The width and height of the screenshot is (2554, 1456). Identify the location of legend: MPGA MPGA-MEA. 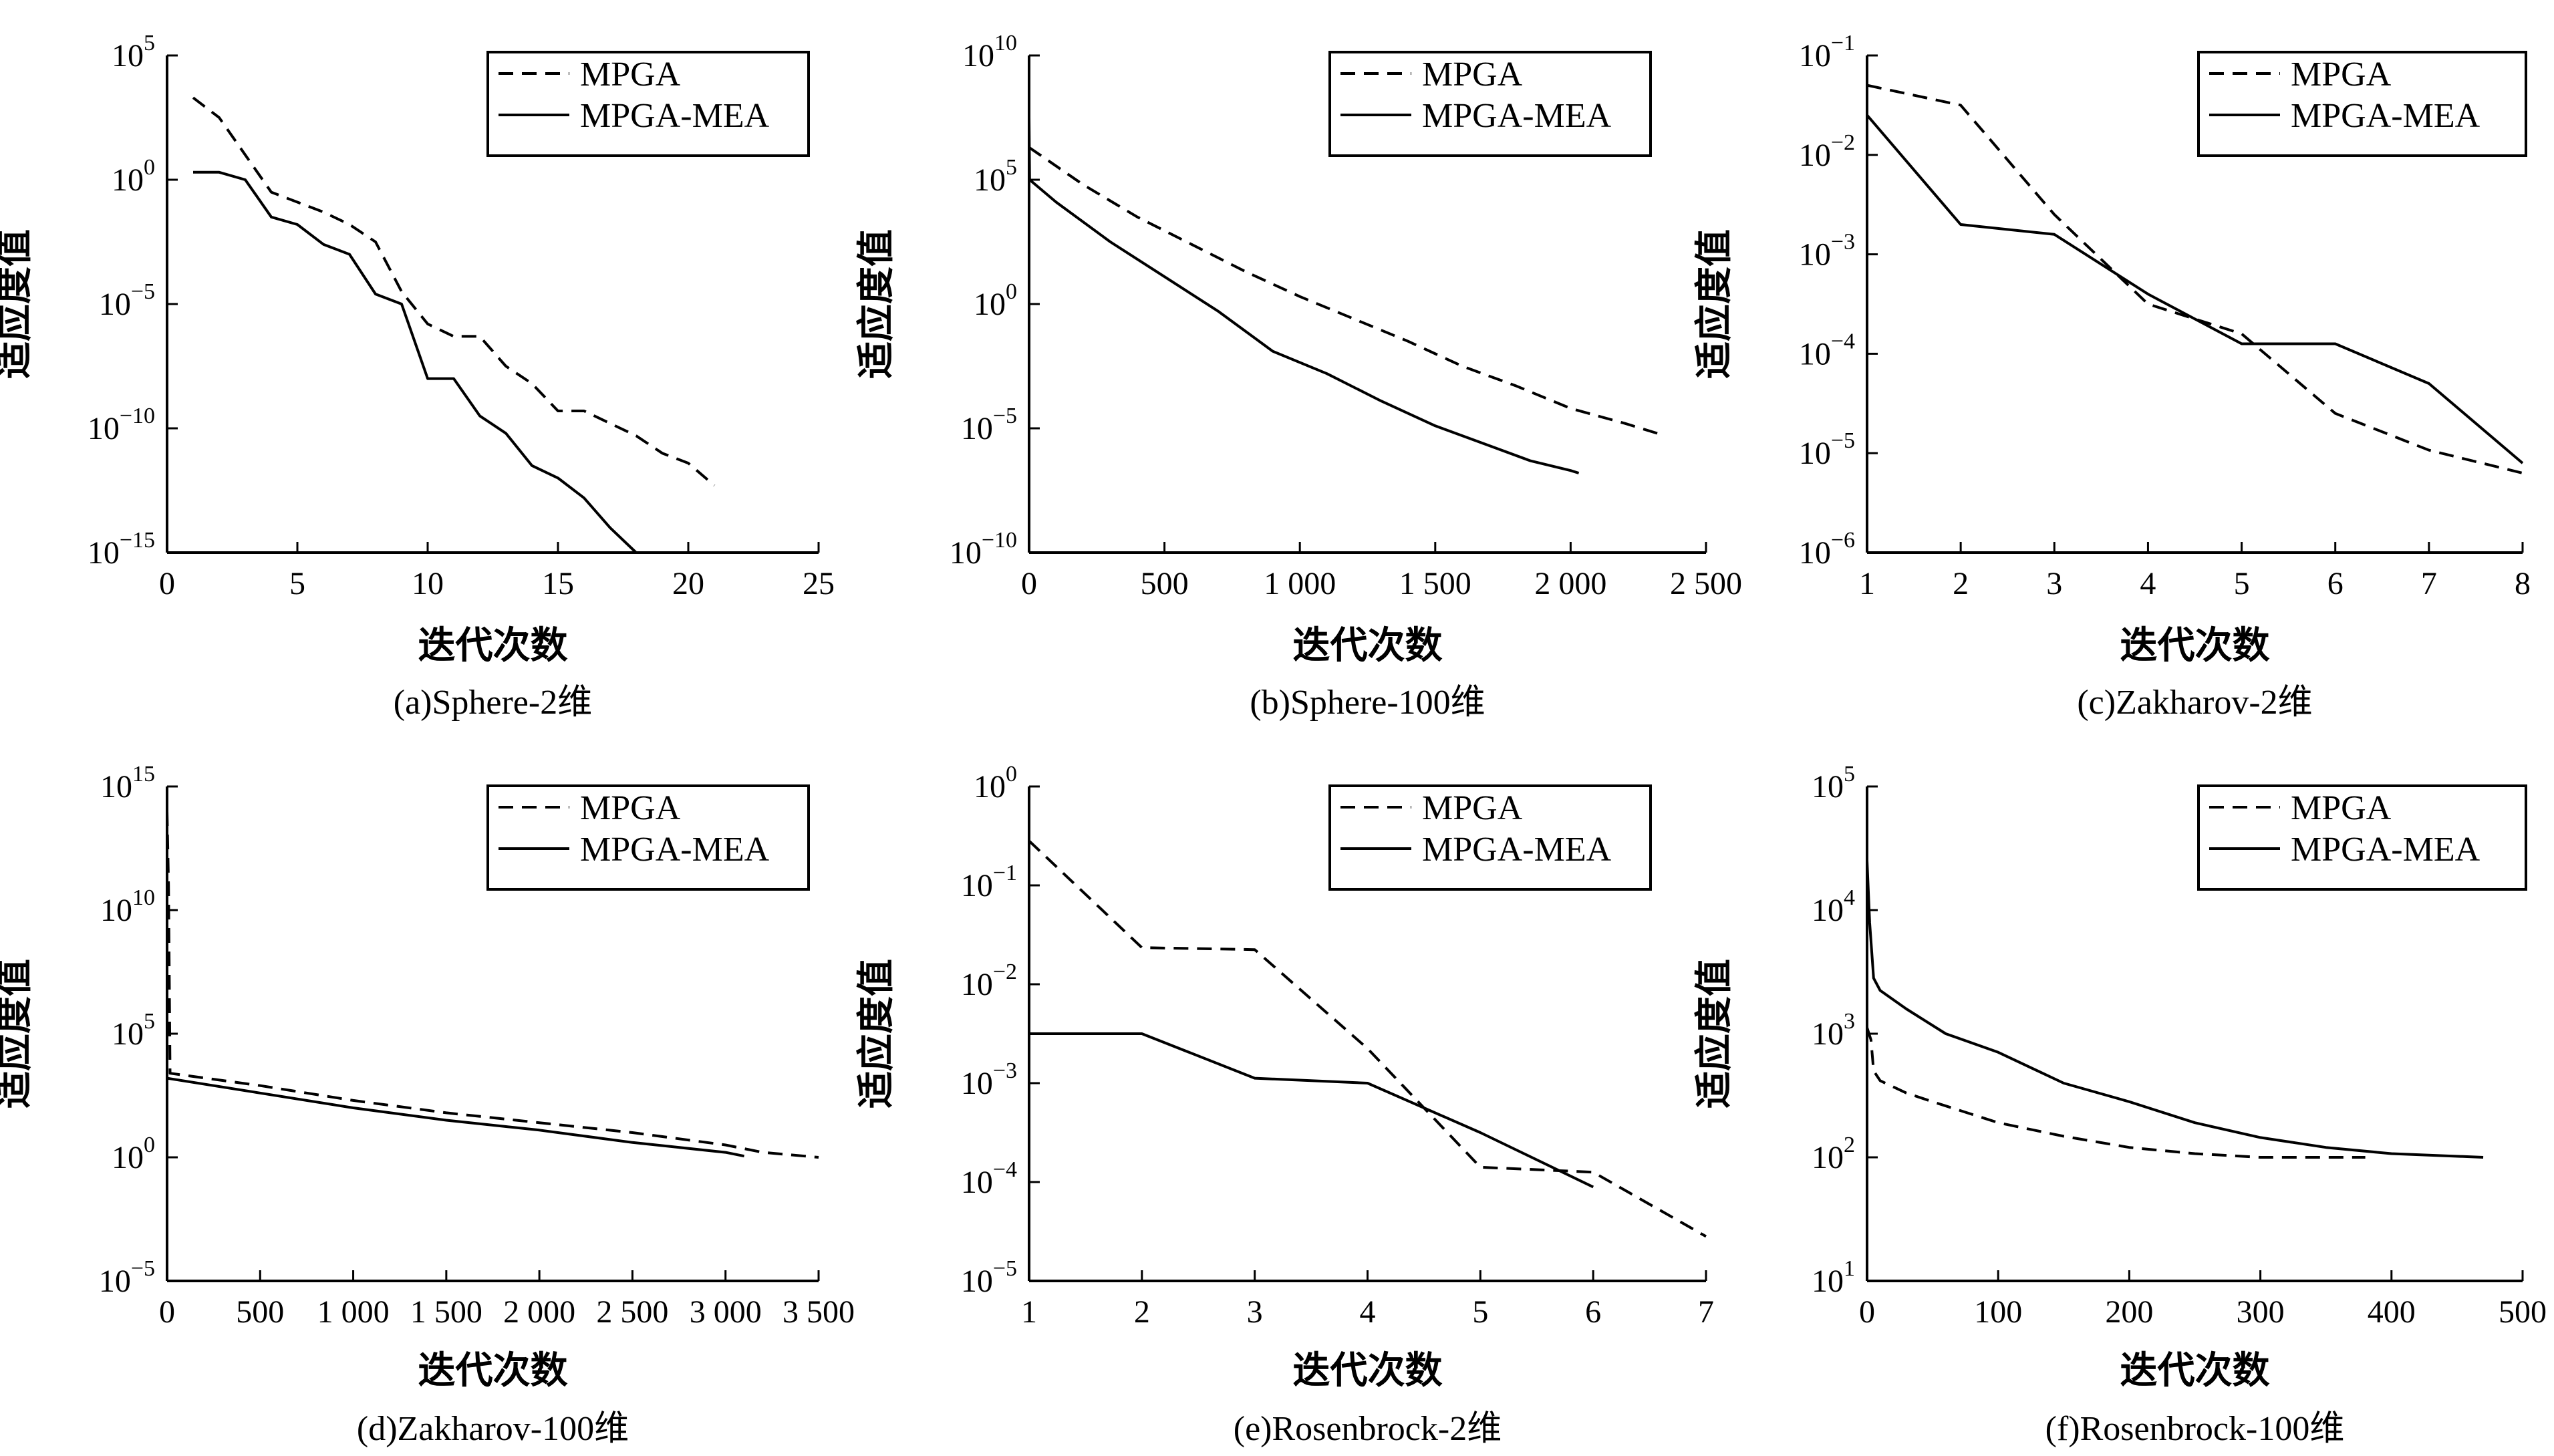
(2362, 837).